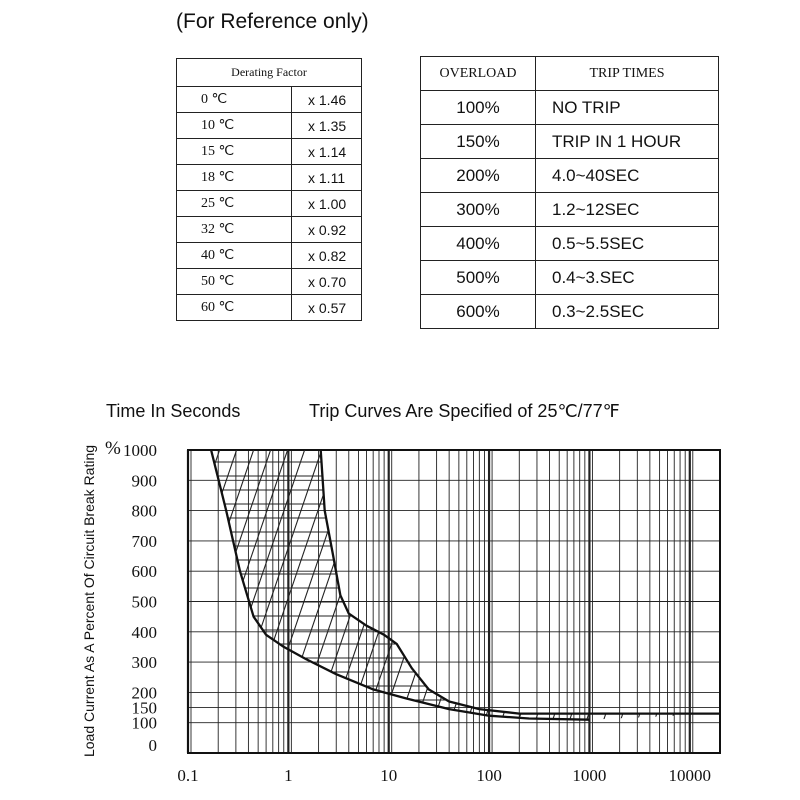 This screenshot has height=800, width=800. Describe the element at coordinates (145, 602) in the screenshot. I see `y-tick-label: 500` at that location.